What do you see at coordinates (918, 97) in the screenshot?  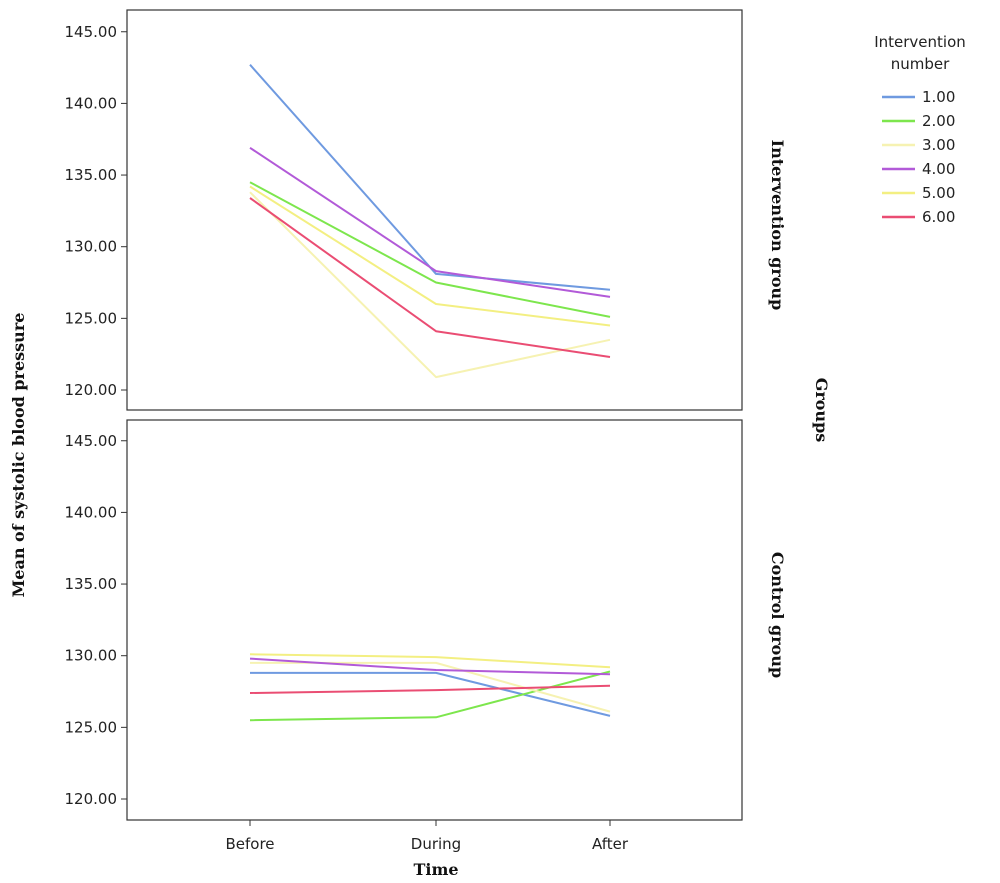 I see `legend-item: 1.00` at bounding box center [918, 97].